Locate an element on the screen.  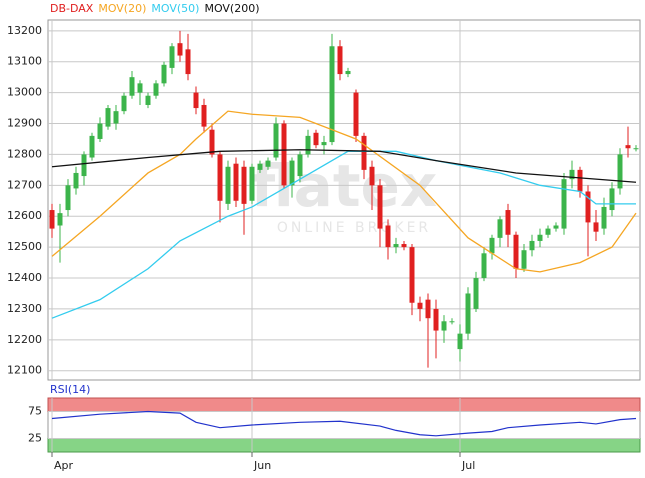
x-tick-label: Jul is located at coordinates (468, 465).